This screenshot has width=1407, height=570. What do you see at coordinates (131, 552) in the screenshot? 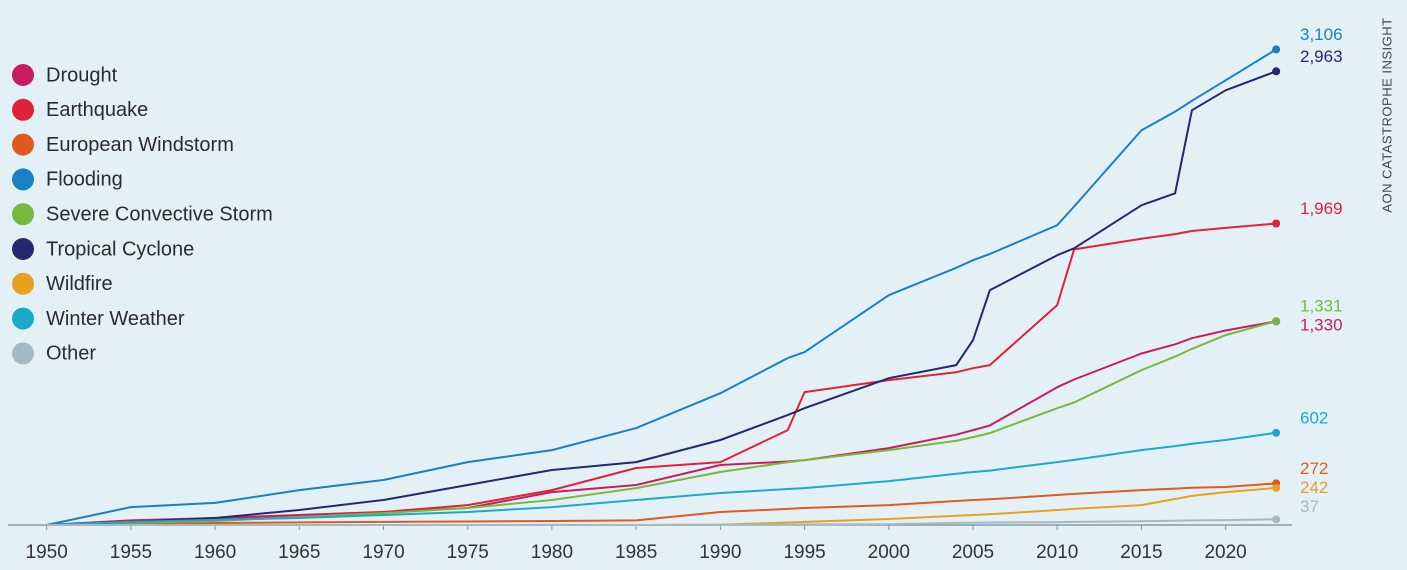
I see `x-tick-label: 1955` at bounding box center [131, 552].